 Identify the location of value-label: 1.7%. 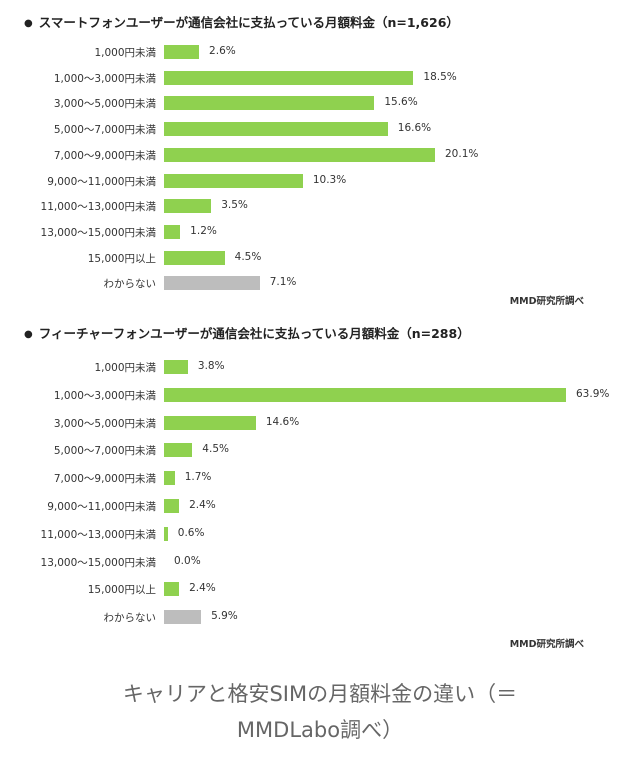
(198, 477).